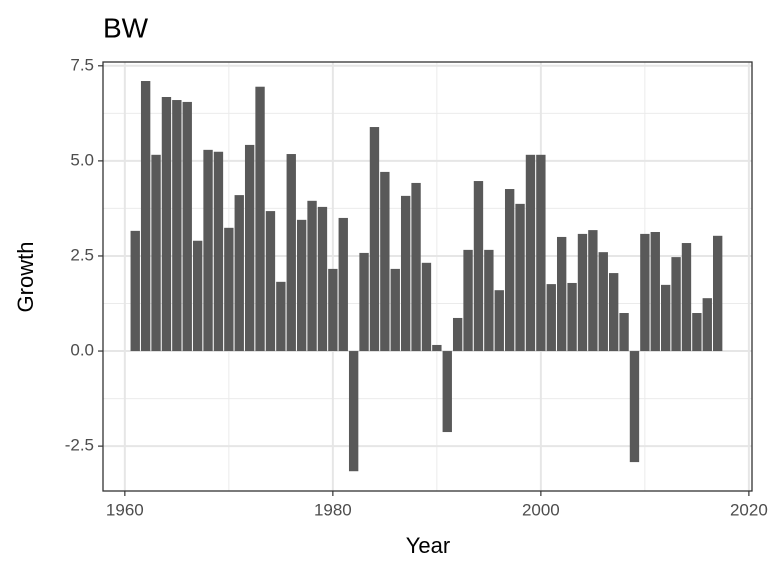  Describe the element at coordinates (82, 254) in the screenshot. I see `y-tick-label: 2.5` at that location.